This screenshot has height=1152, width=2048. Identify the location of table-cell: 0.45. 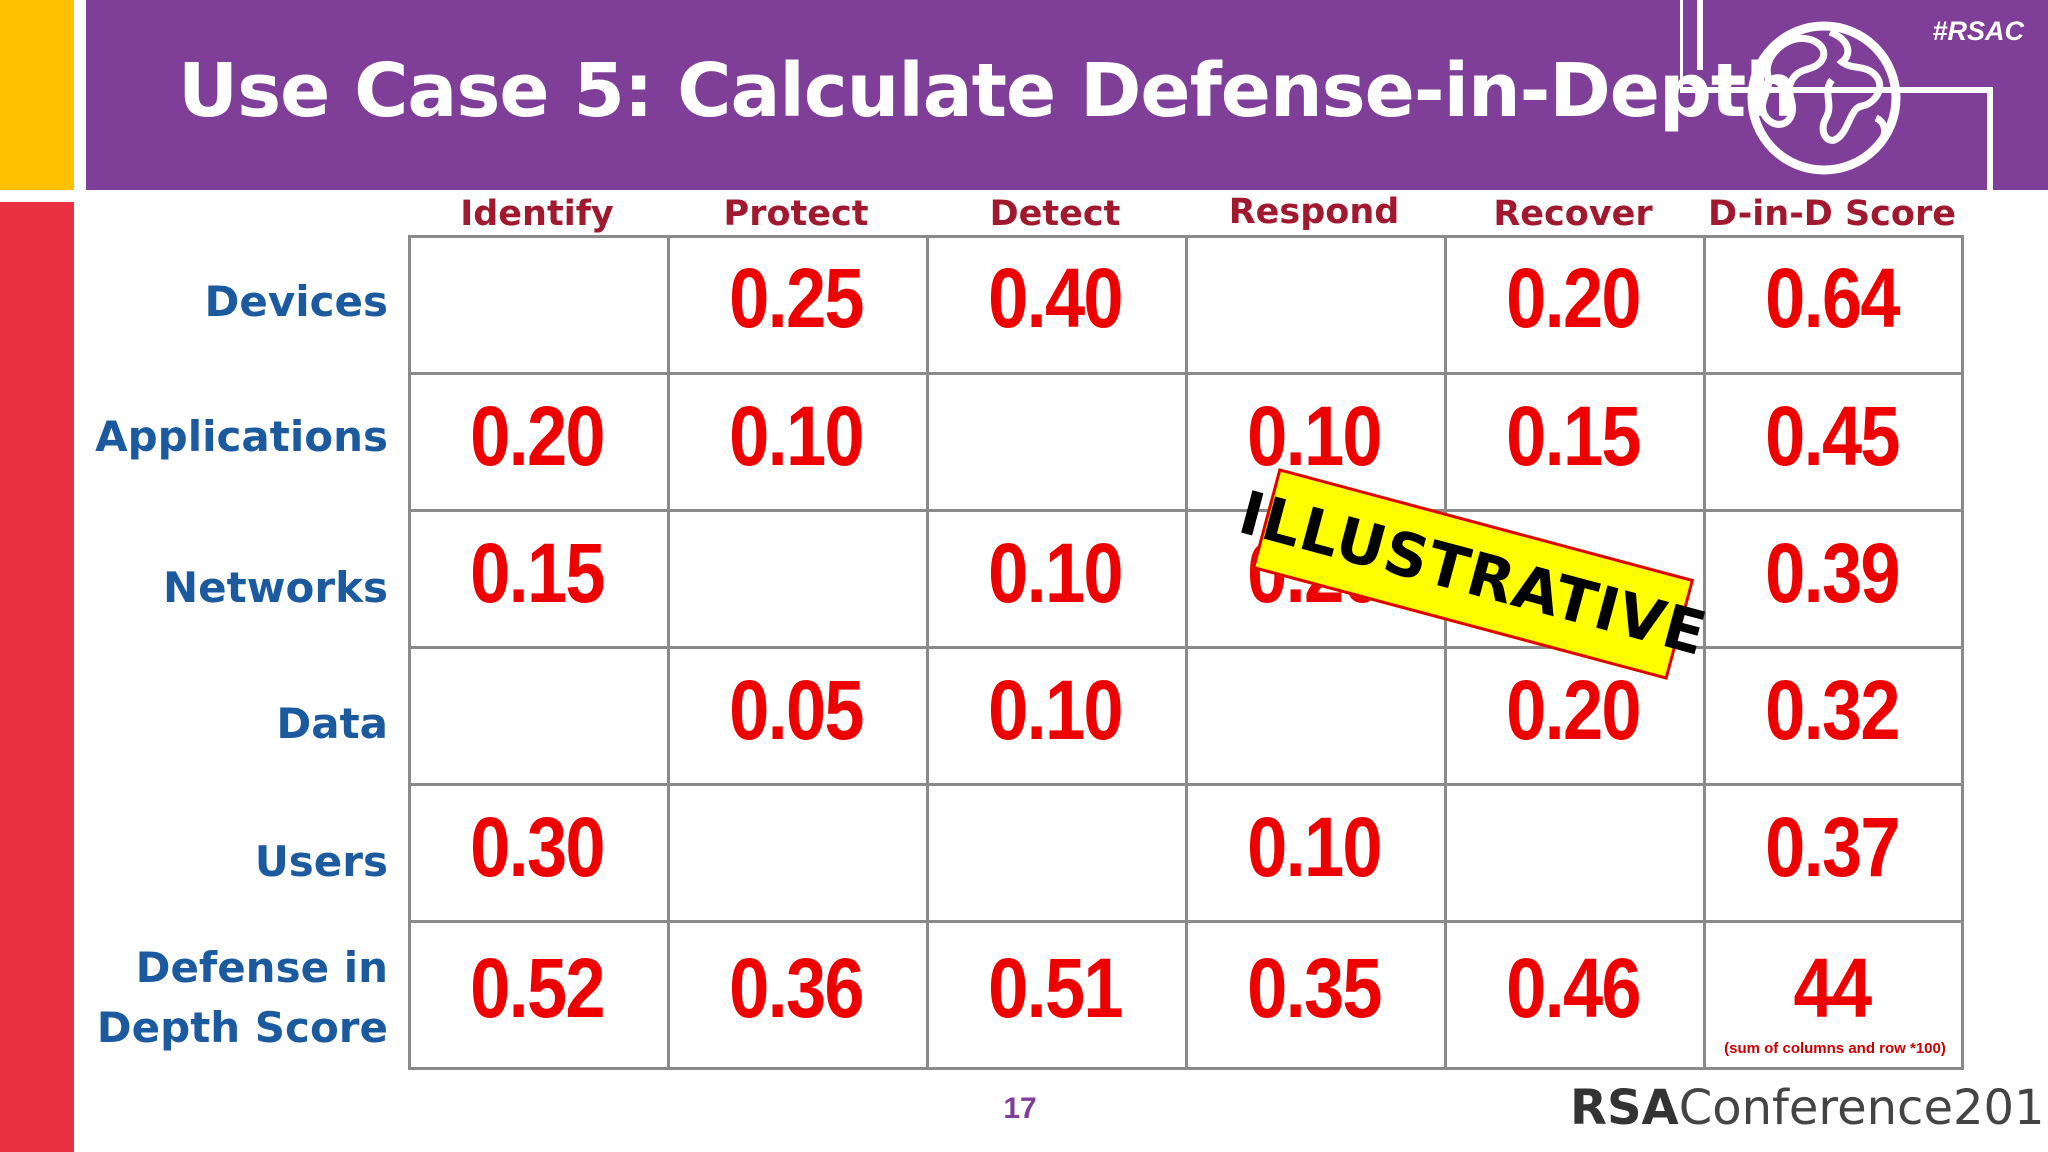
(1832, 436).